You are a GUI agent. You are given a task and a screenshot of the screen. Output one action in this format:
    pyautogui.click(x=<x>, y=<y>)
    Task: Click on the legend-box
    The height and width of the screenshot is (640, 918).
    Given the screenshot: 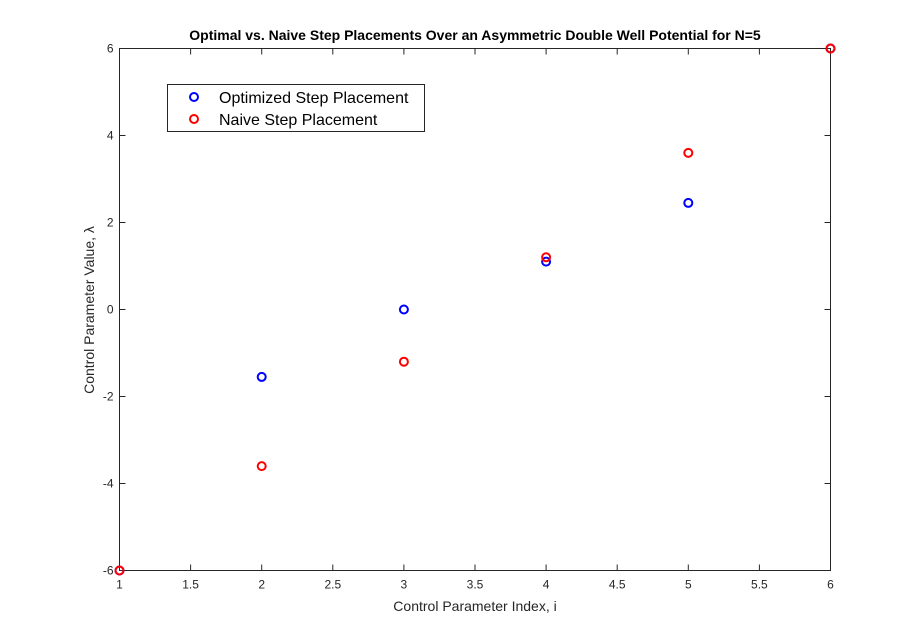 What is the action you would take?
    pyautogui.click(x=296, y=108)
    